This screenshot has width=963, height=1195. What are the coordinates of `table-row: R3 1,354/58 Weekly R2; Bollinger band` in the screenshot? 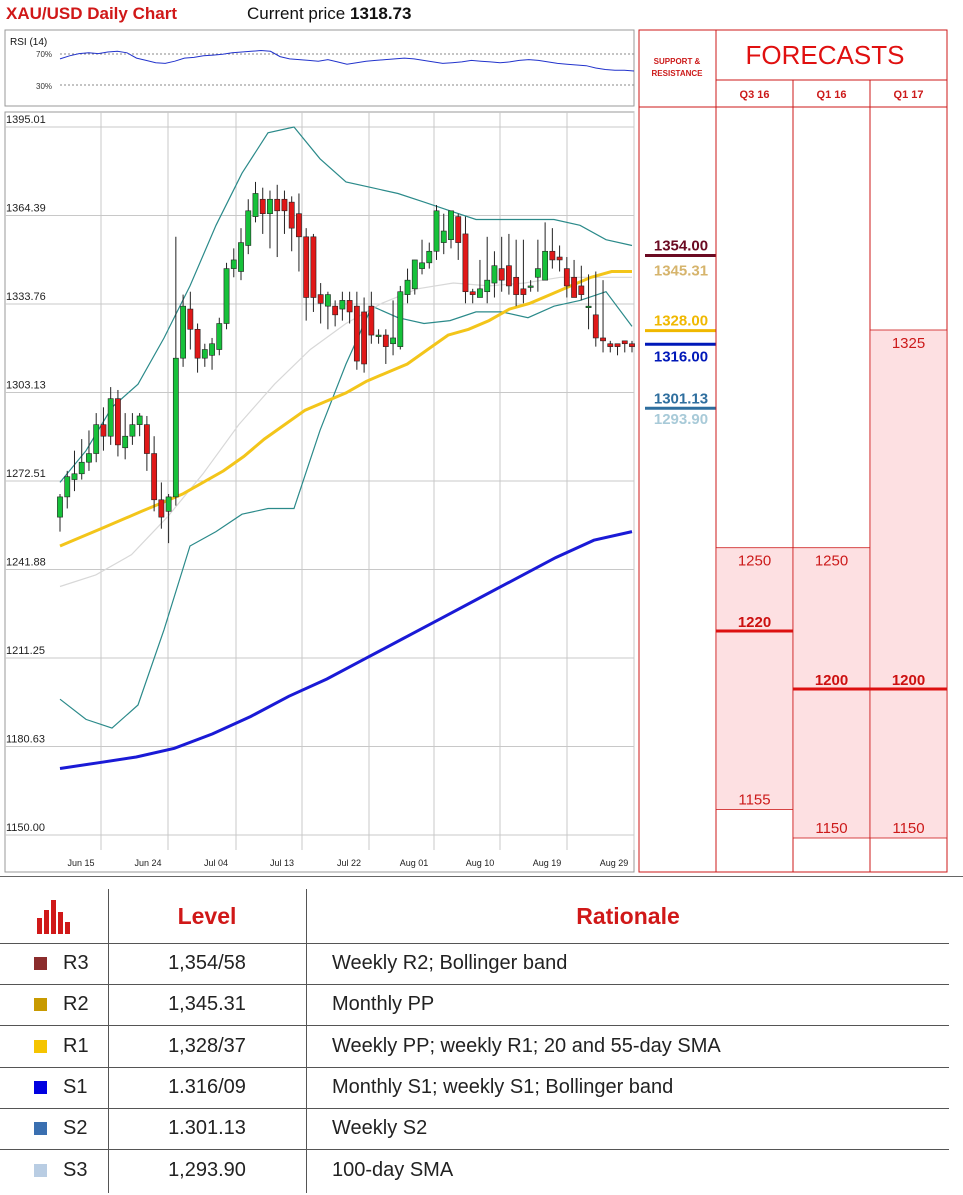 It's located at (474, 964).